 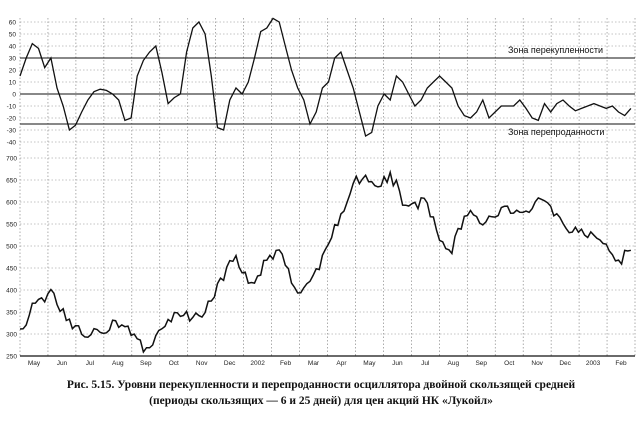 I want to click on oscillator-y-tick-label: -20, so click(x=12, y=118).